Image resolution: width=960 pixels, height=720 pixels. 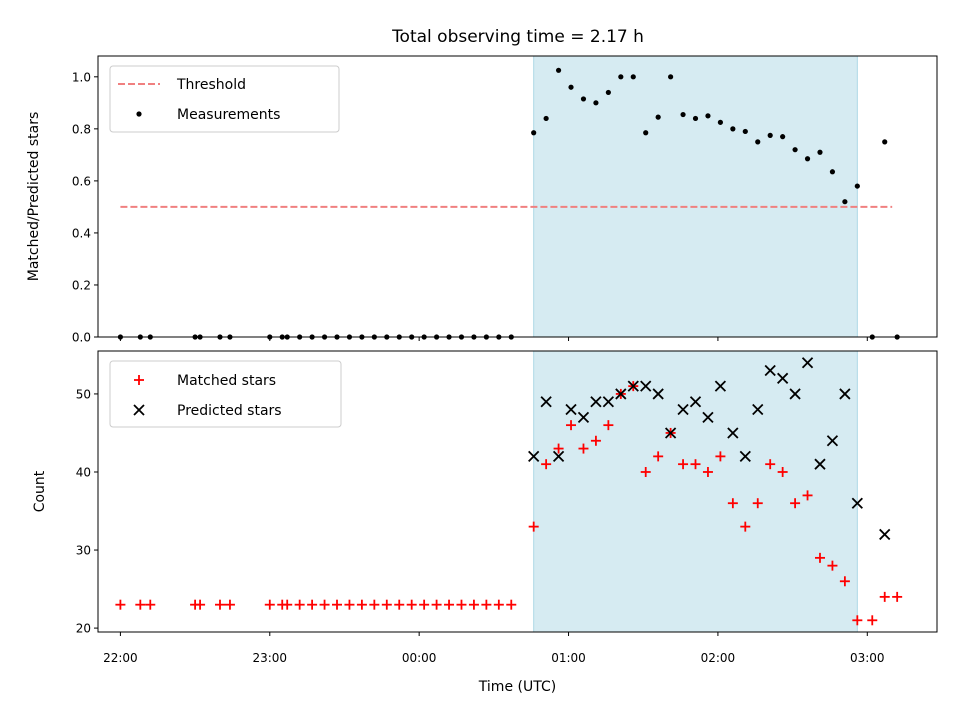 What do you see at coordinates (40, 491) in the screenshot?
I see `bottom-y-axis-label: Count` at bounding box center [40, 491].